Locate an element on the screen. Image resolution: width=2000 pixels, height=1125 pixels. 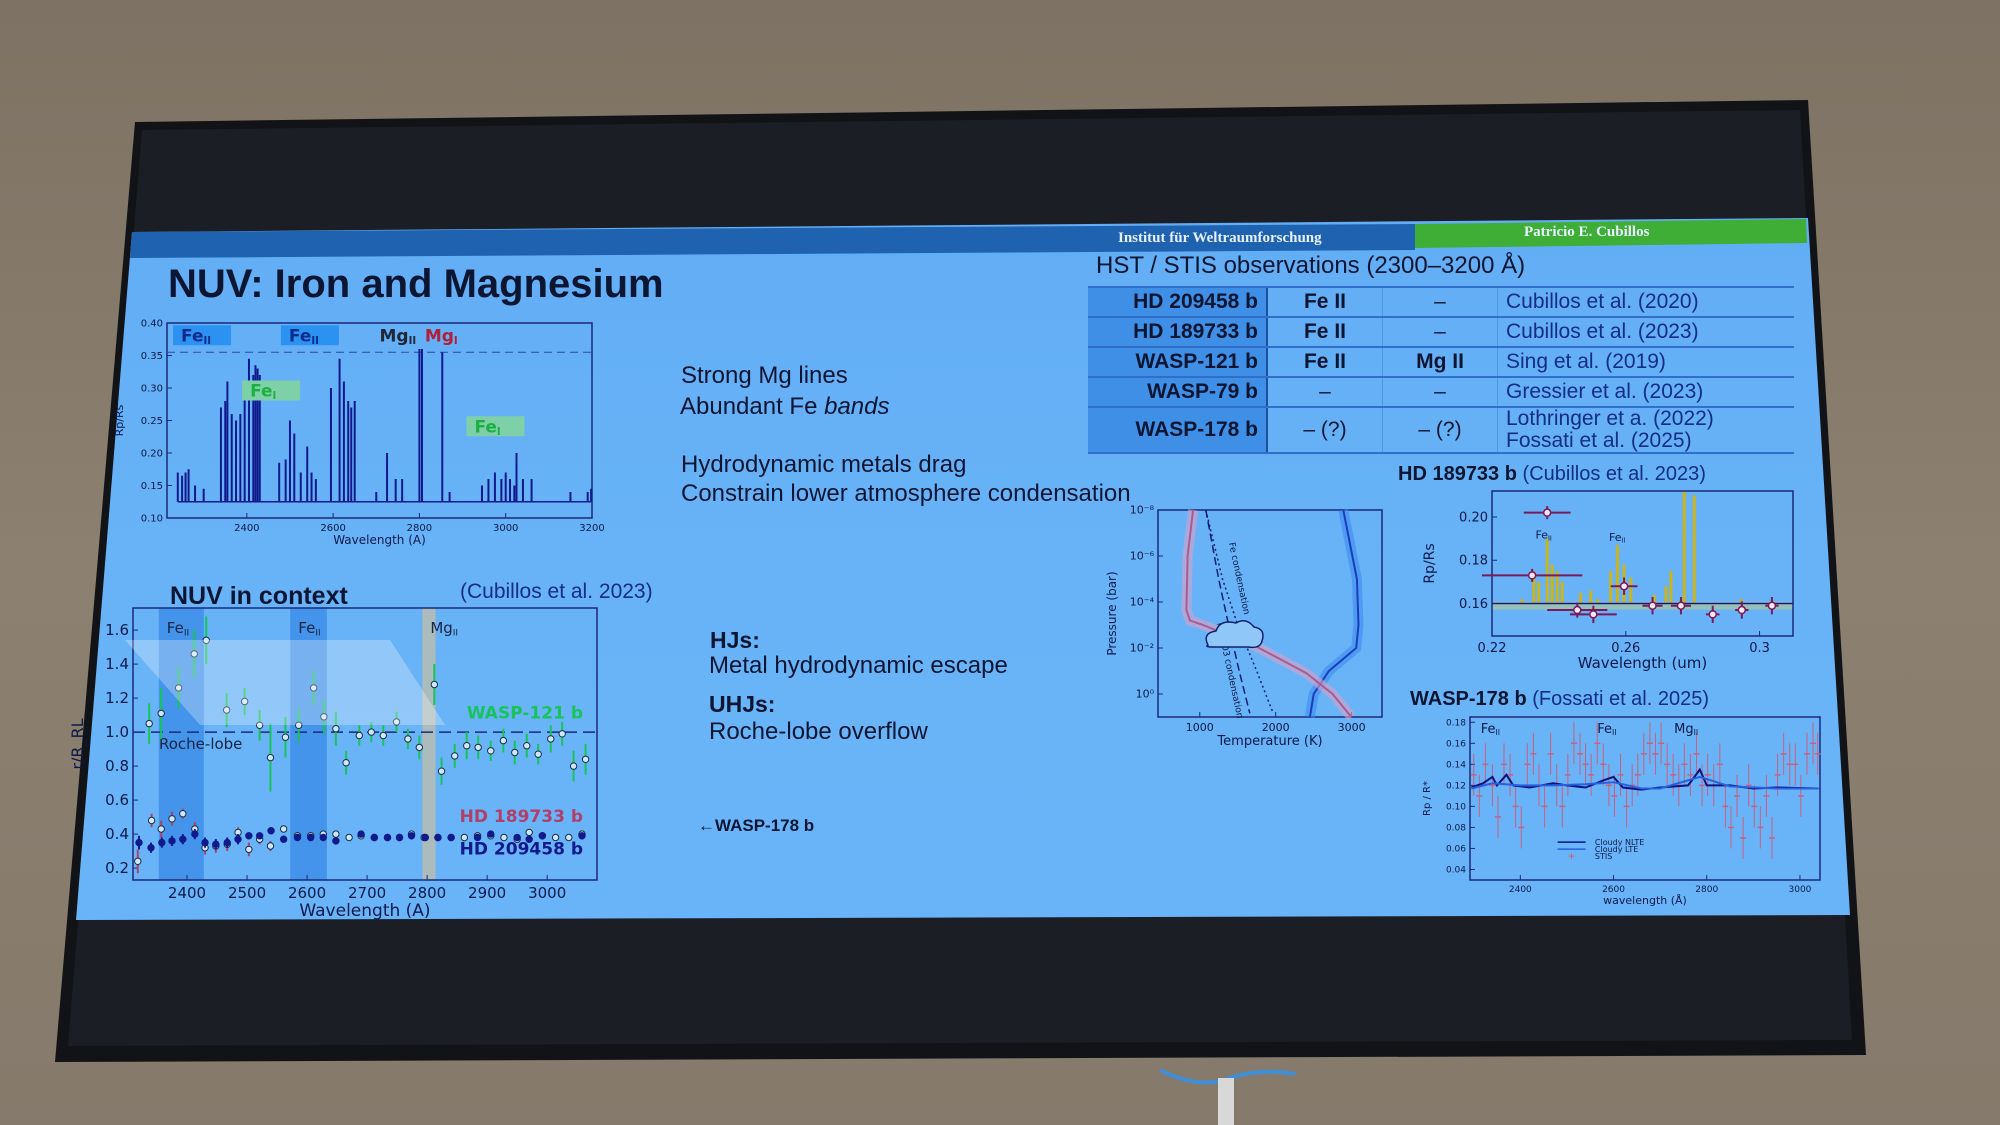
context-title: NUV in context is located at coordinates (259, 596).